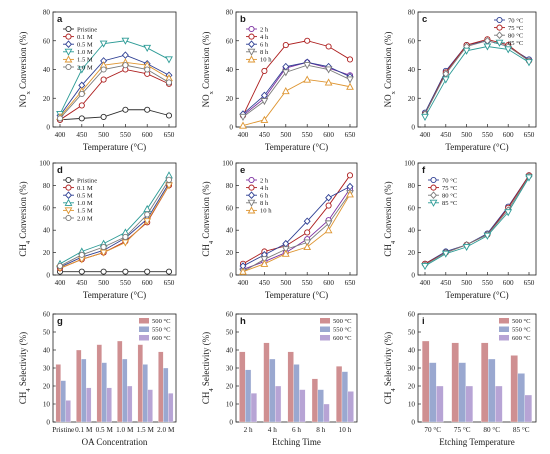 The height and width of the screenshot is (454, 550). I want to click on x-tick-label: 450, so click(264, 283).